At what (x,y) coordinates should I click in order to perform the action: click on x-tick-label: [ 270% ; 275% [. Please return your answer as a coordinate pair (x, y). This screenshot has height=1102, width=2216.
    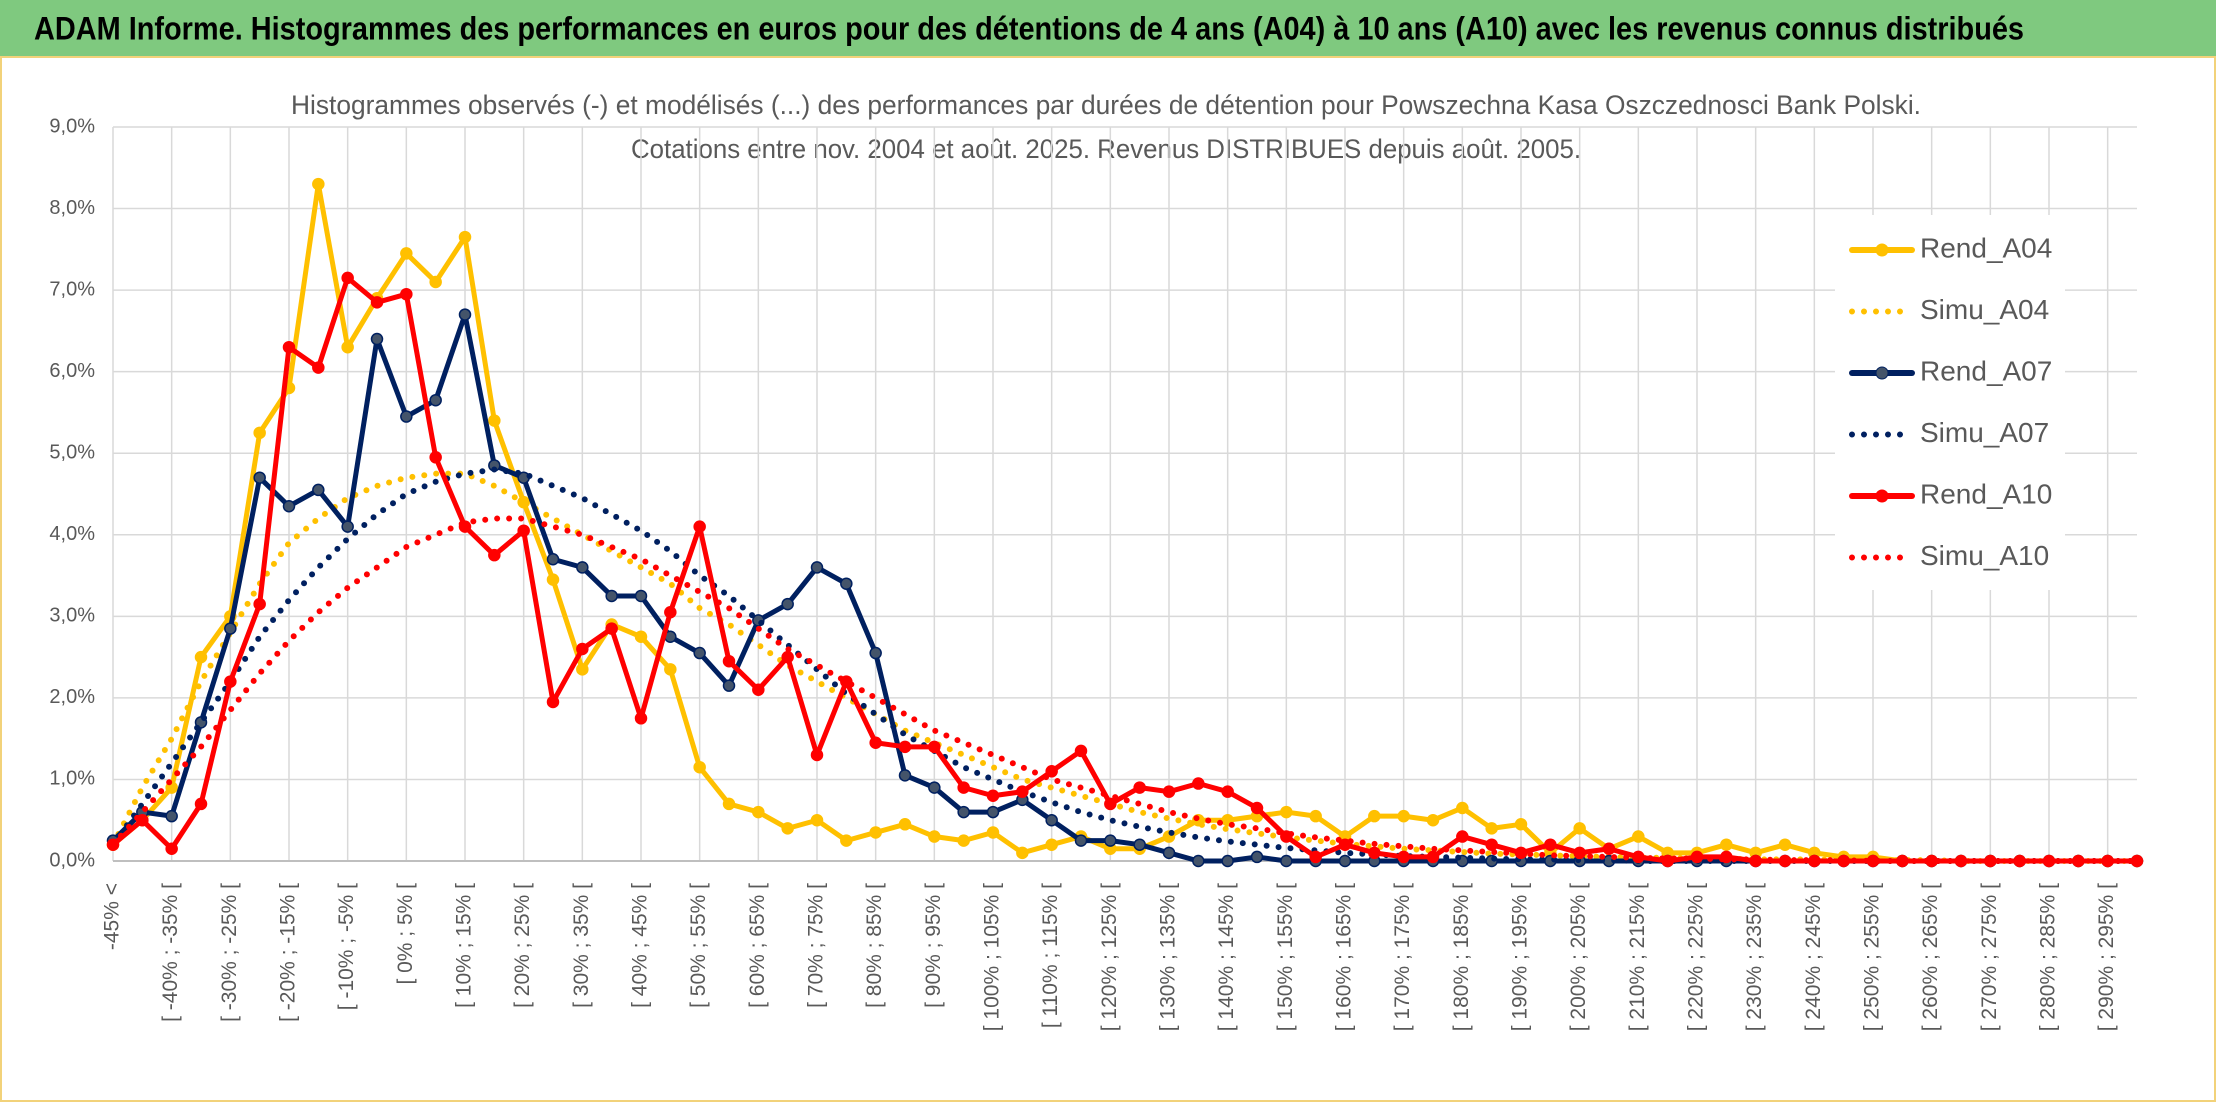
    Looking at the image, I should click on (1989, 957).